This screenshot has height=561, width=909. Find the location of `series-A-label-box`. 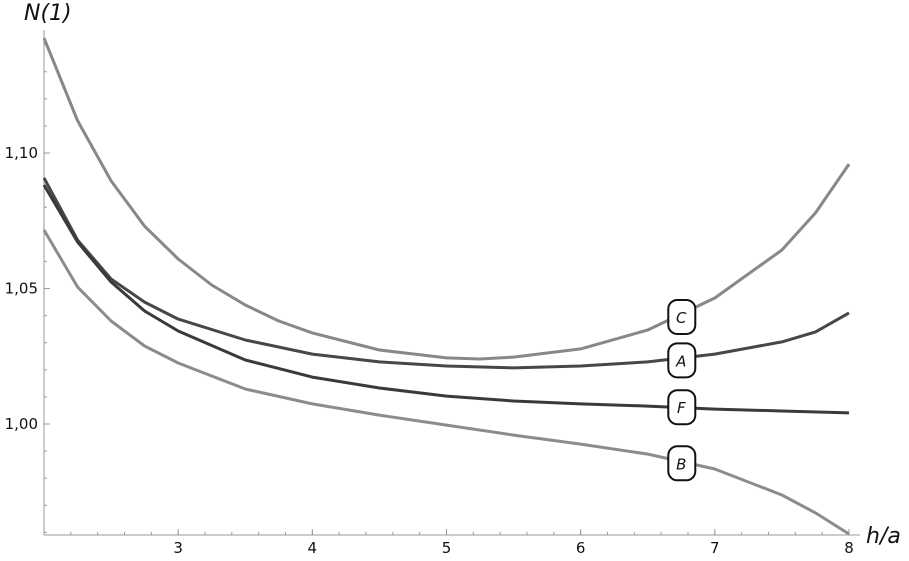

series-A-label-box is located at coordinates (682, 360).